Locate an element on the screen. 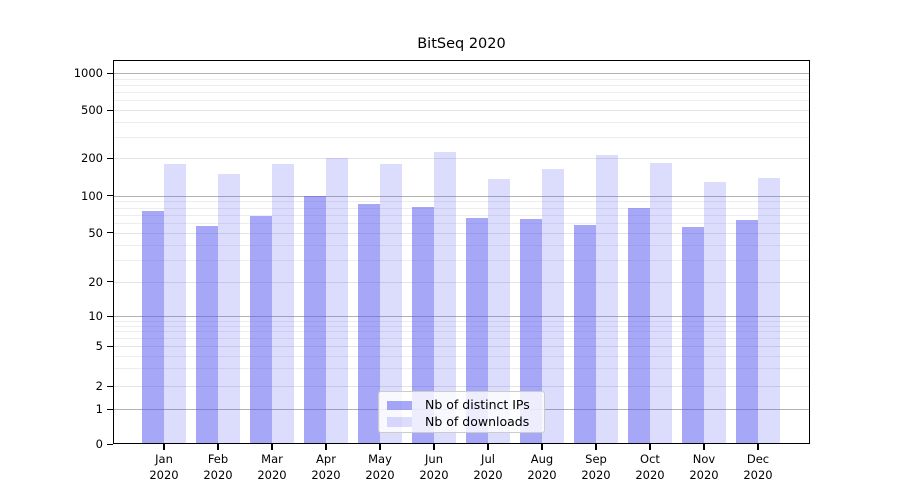 The height and width of the screenshot is (500, 900). y-tick-label: 200 is located at coordinates (92, 158).